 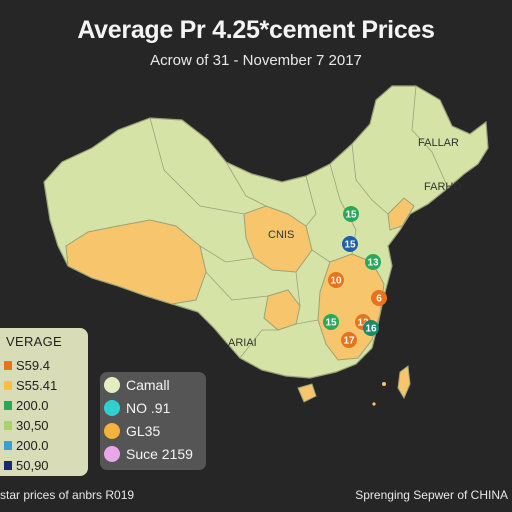 What do you see at coordinates (32, 425) in the screenshot?
I see `legend-item-label: 30,50` at bounding box center [32, 425].